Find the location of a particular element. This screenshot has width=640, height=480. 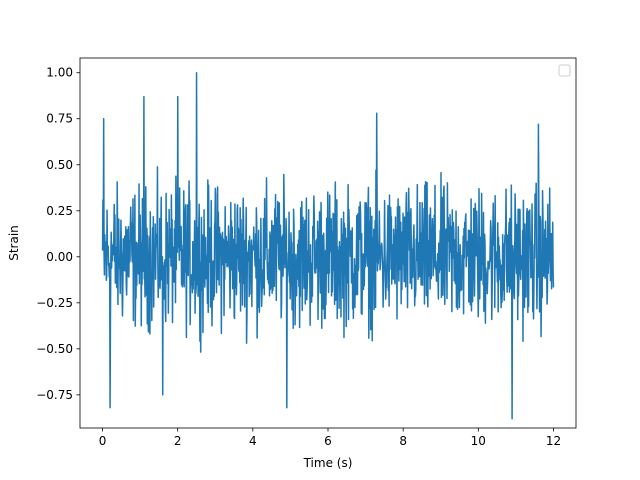

y-tick-label: 0.25 is located at coordinates (59, 211).